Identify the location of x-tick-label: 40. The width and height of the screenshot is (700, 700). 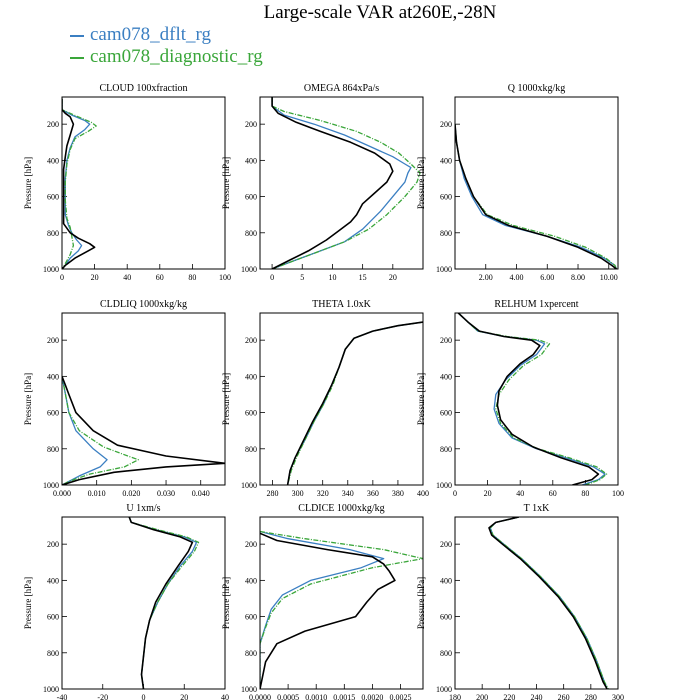
(520, 493).